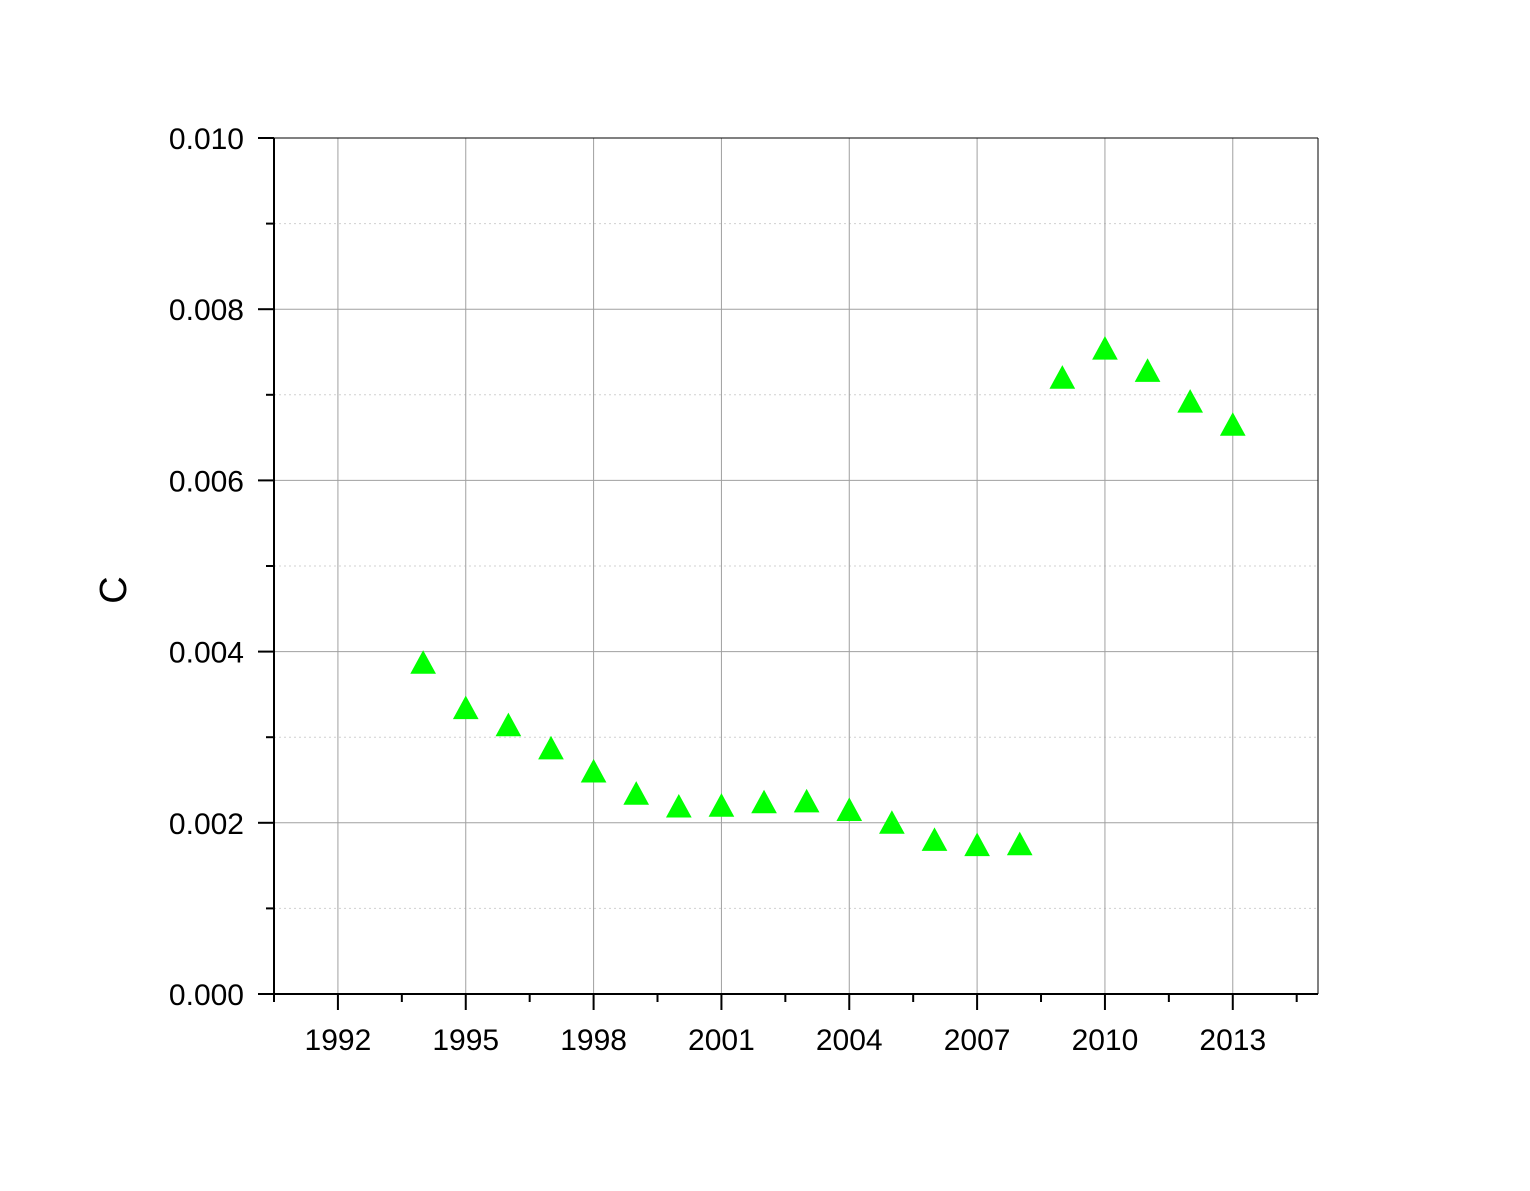  I want to click on y-tick-label: 0.002, so click(206, 824).